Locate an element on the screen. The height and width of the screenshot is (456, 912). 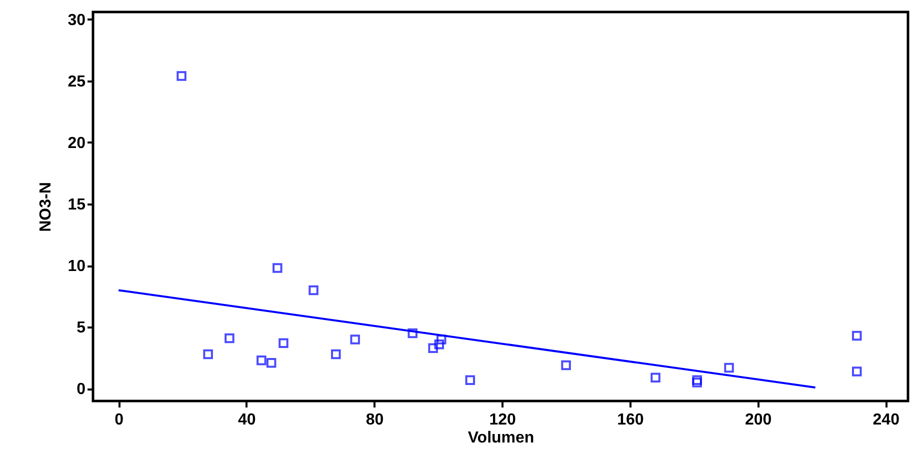
y-tick-label: 30 is located at coordinates (77, 20).